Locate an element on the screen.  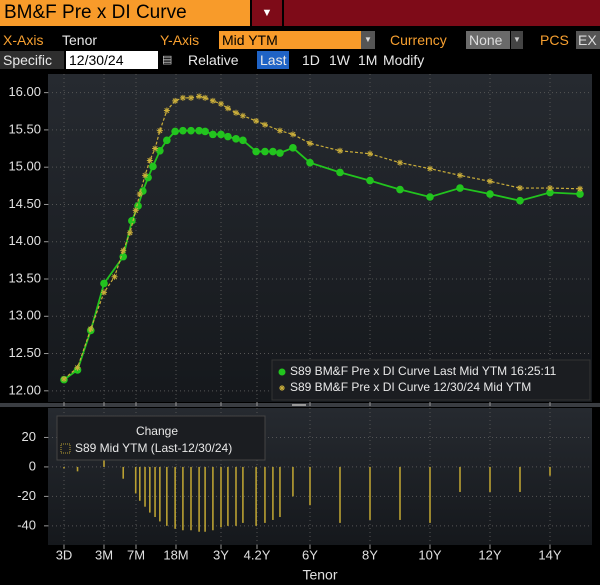
legend-label: S89 BM&F Pre x DI Curve 12/30/24 Mid YTM is located at coordinates (410, 387).